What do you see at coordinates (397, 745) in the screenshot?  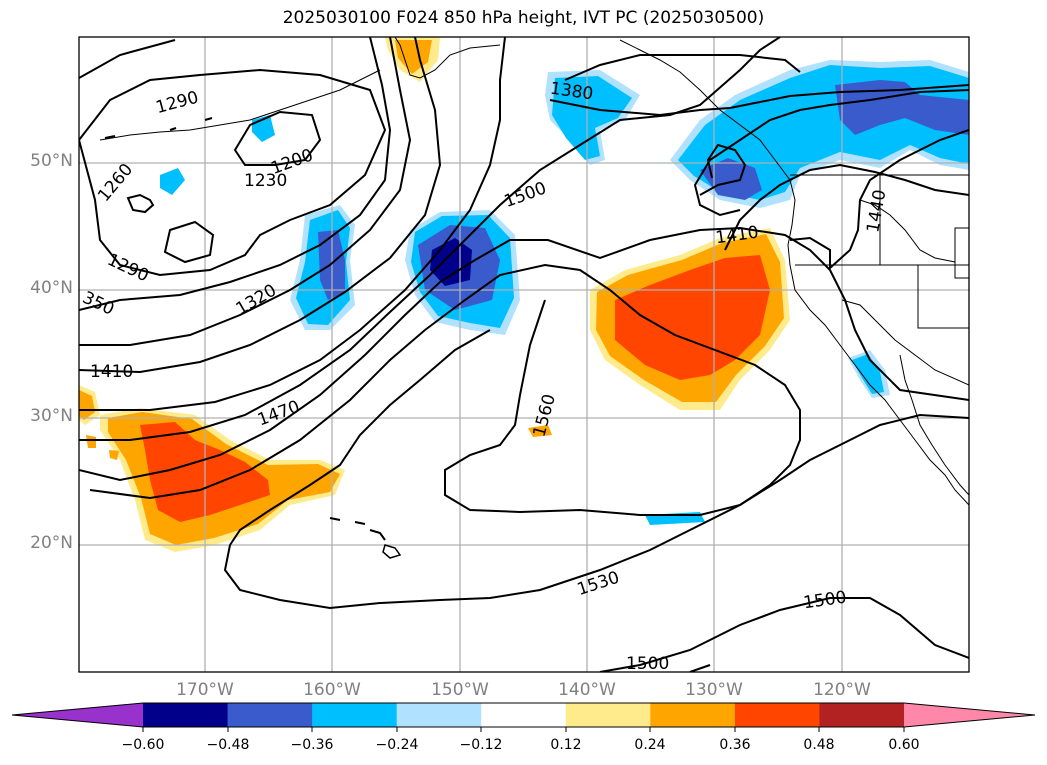 I see `colorbar-tick: −0.24` at bounding box center [397, 745].